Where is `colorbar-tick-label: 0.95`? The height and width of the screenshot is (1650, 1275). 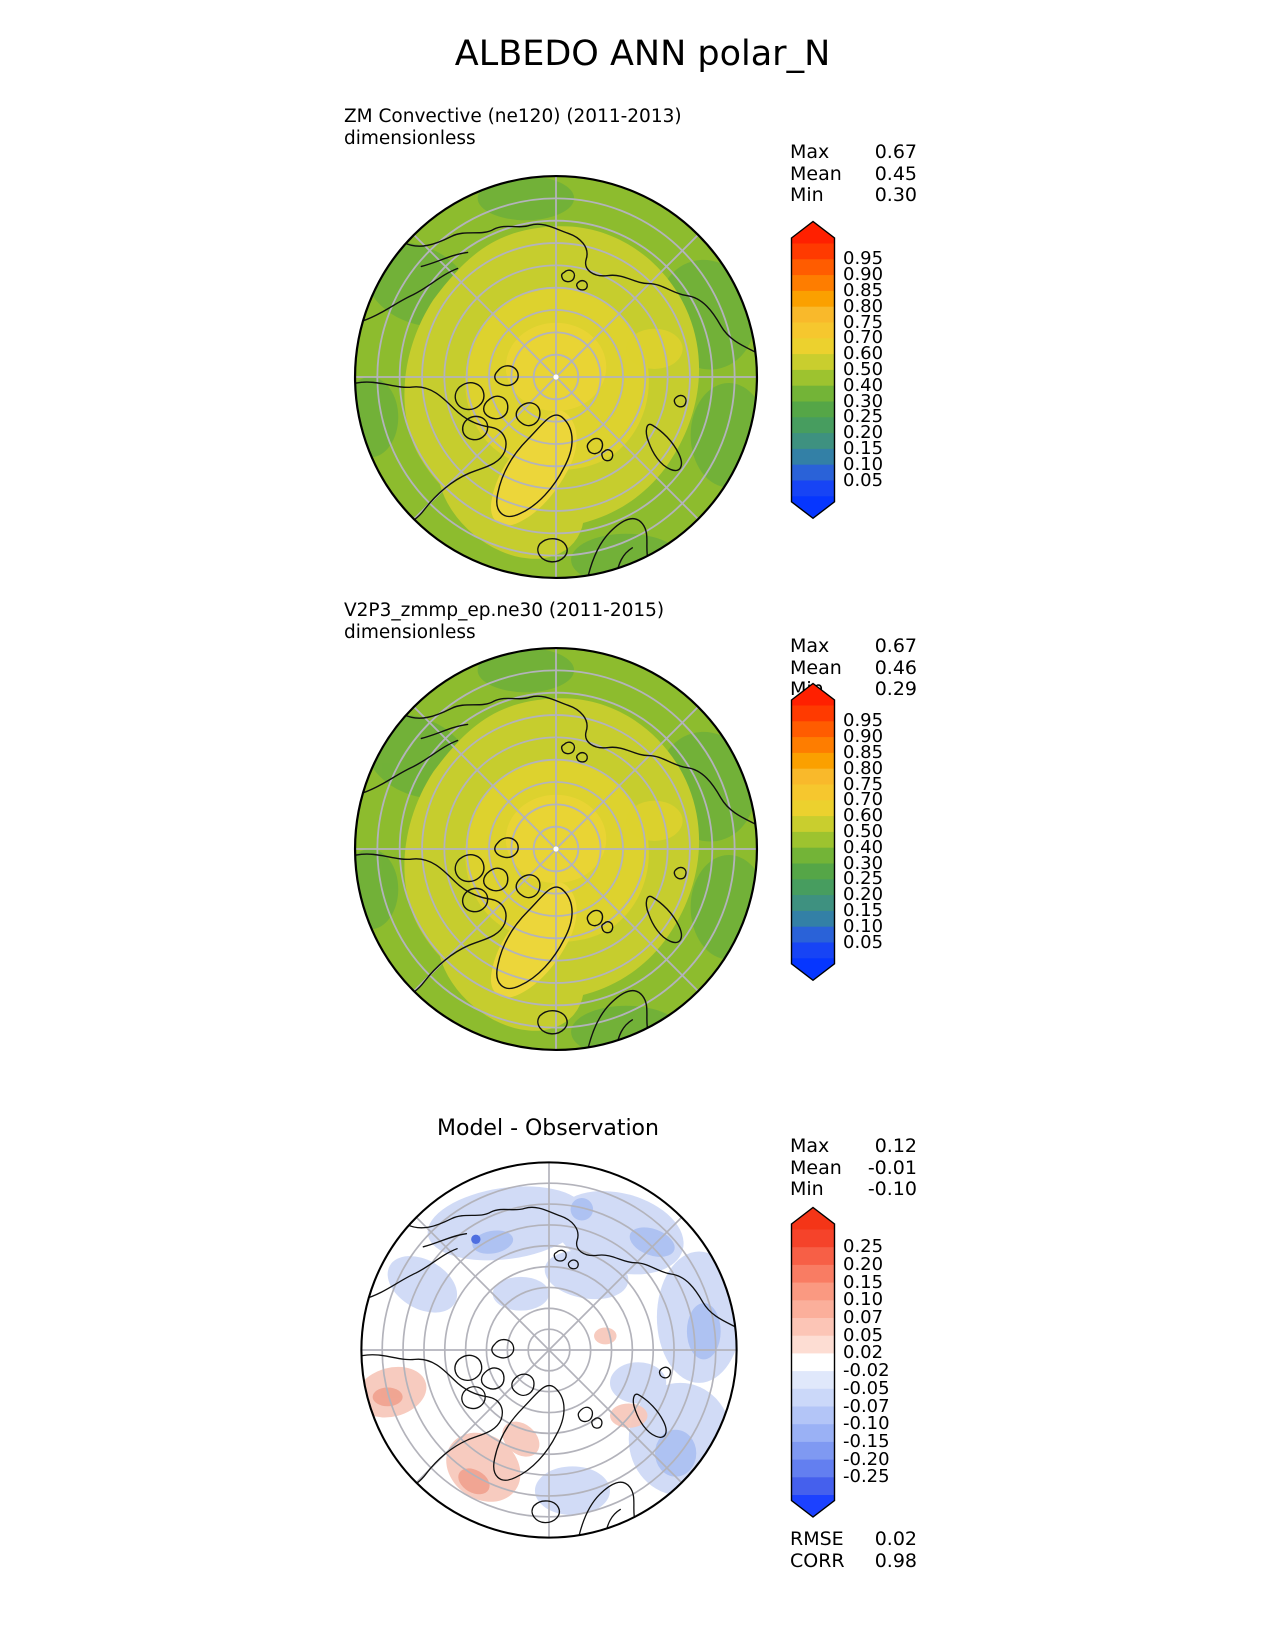 colorbar-tick-label: 0.95 is located at coordinates (863, 259).